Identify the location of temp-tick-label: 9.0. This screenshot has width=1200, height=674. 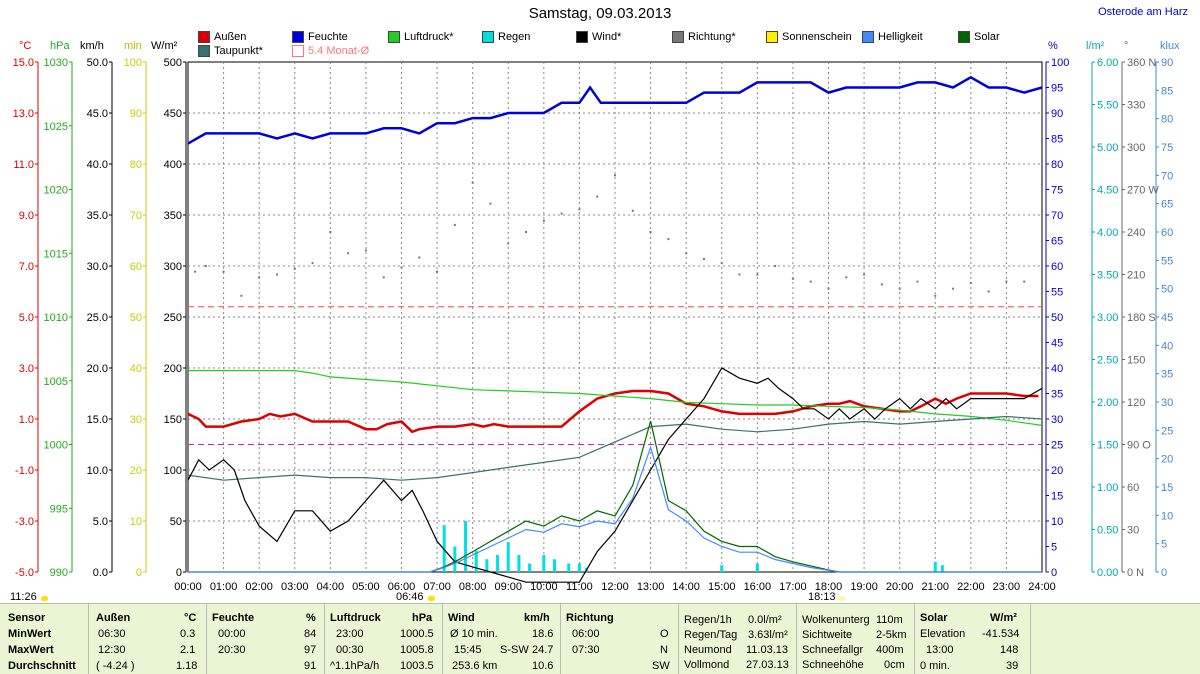
(26, 216).